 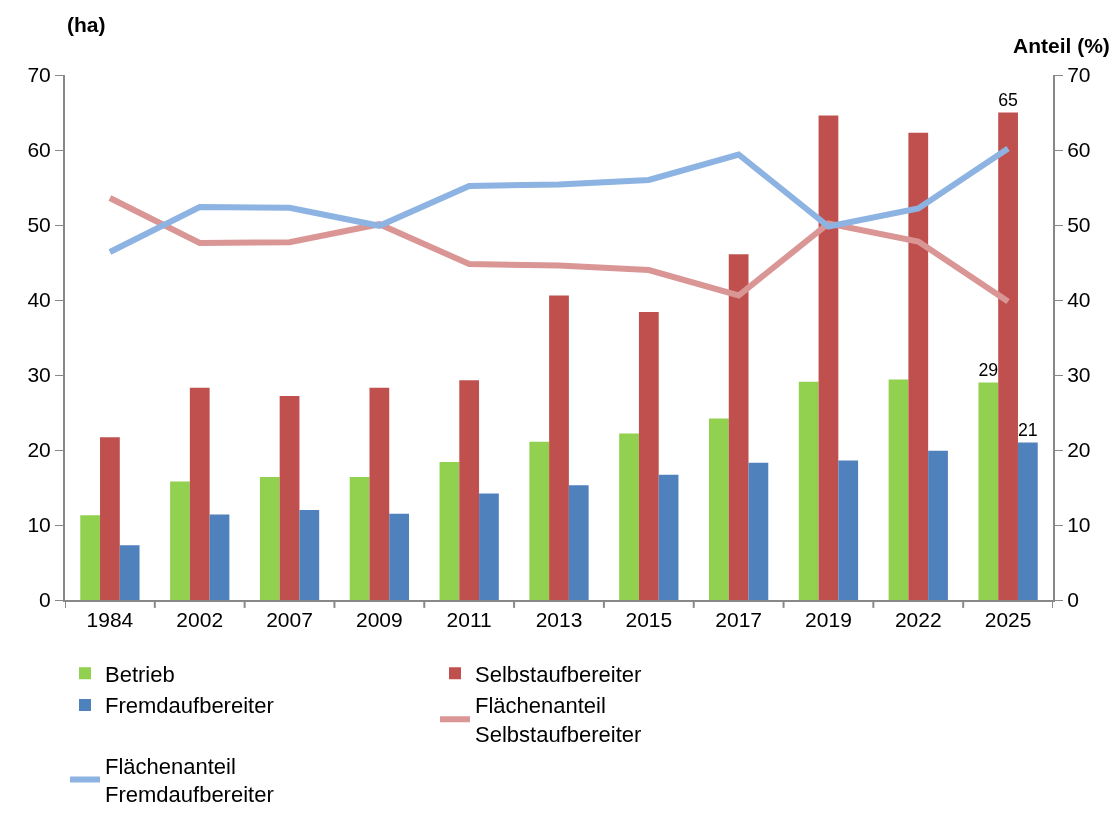 What do you see at coordinates (558, 720) in the screenshot?
I see `legend-label: Flächenanteil Selbstaufbereiter` at bounding box center [558, 720].